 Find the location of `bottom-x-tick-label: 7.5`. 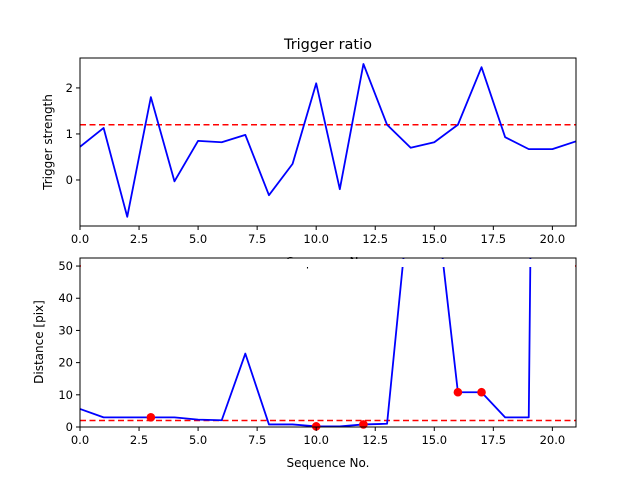

bottom-x-tick-label: 7.5 is located at coordinates (257, 440).